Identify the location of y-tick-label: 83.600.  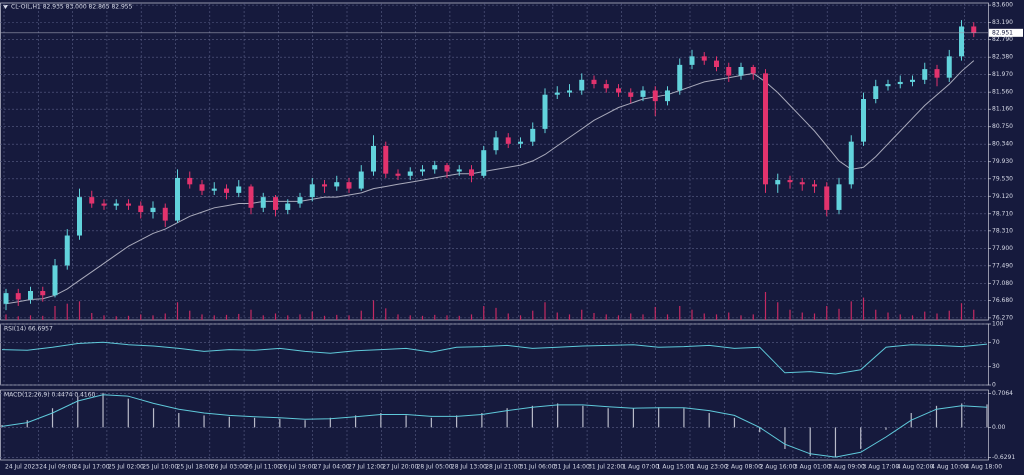
(1002, 5).